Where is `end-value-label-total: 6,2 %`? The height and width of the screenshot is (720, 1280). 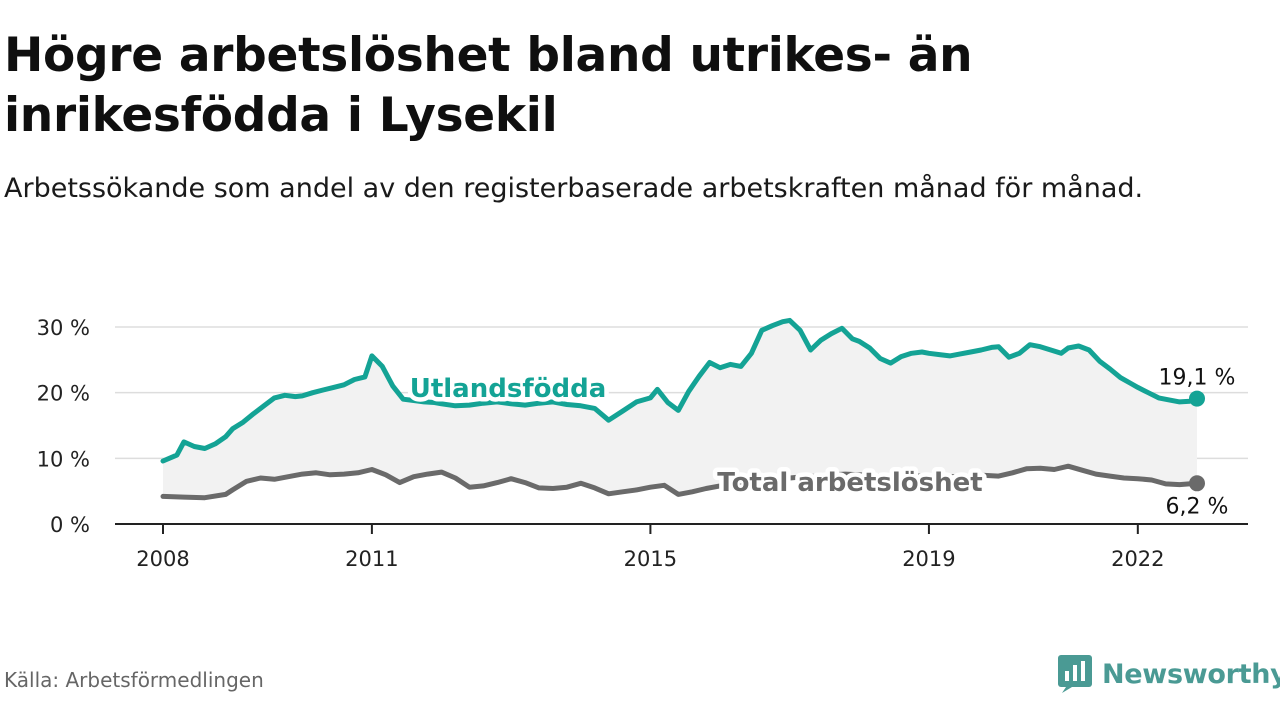 end-value-label-total: 6,2 % is located at coordinates (1197, 506).